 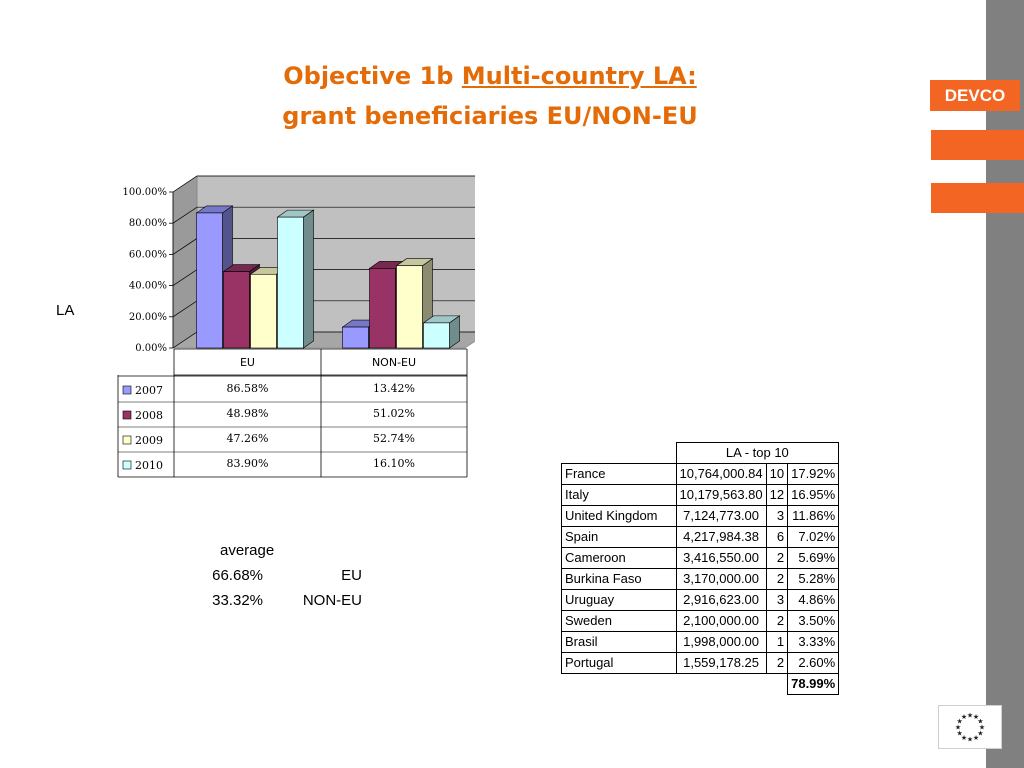 What do you see at coordinates (777, 474) in the screenshot?
I see `table-cell-count: 10` at bounding box center [777, 474].